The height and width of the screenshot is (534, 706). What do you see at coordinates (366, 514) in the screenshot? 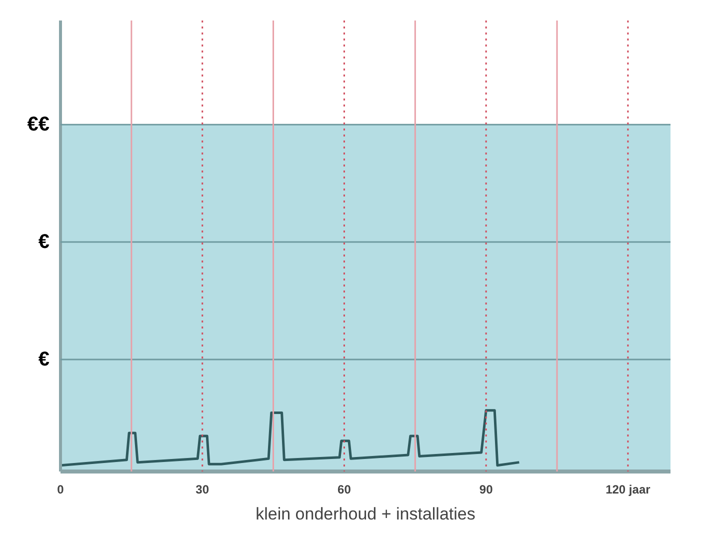
I see `x-axis-title: klein onderhoud + installaties` at bounding box center [366, 514].